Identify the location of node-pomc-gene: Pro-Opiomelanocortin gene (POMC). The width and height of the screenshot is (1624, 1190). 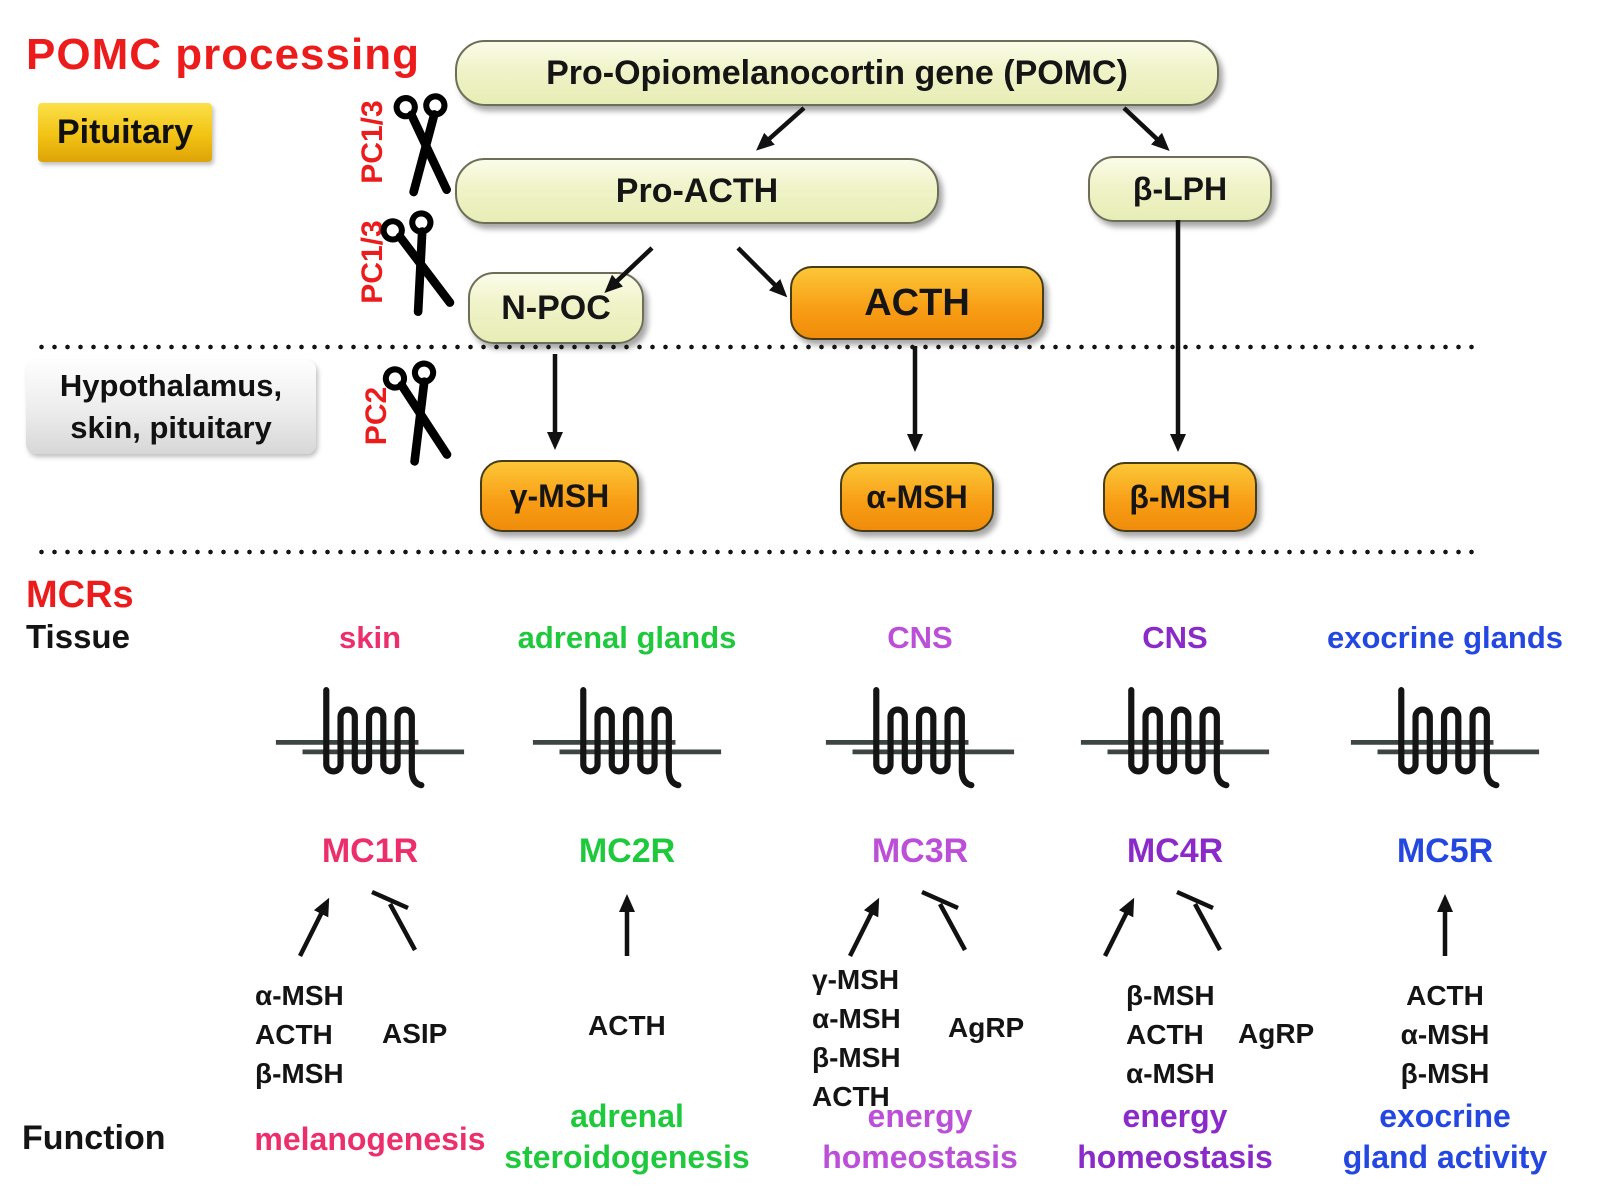
(837, 73).